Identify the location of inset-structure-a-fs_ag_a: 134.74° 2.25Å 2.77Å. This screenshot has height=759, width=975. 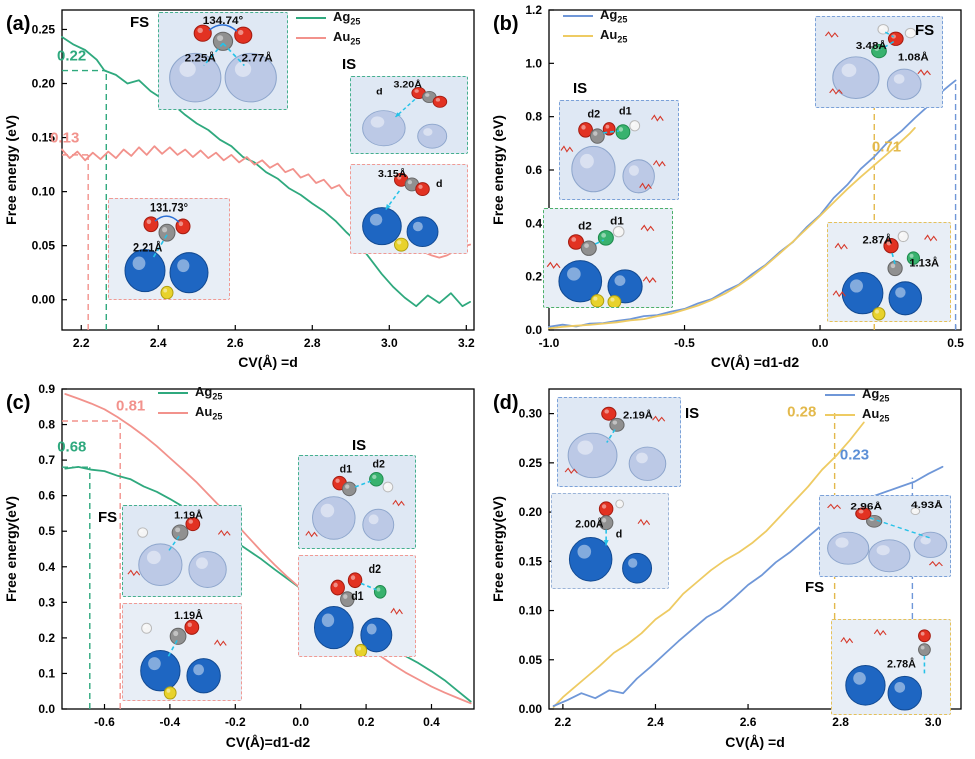
(223, 61).